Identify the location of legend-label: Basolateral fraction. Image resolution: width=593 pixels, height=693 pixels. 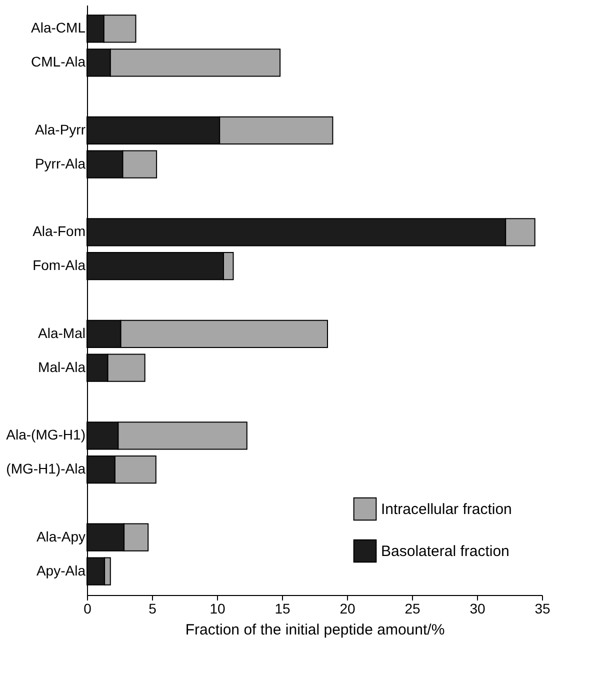
(445, 551).